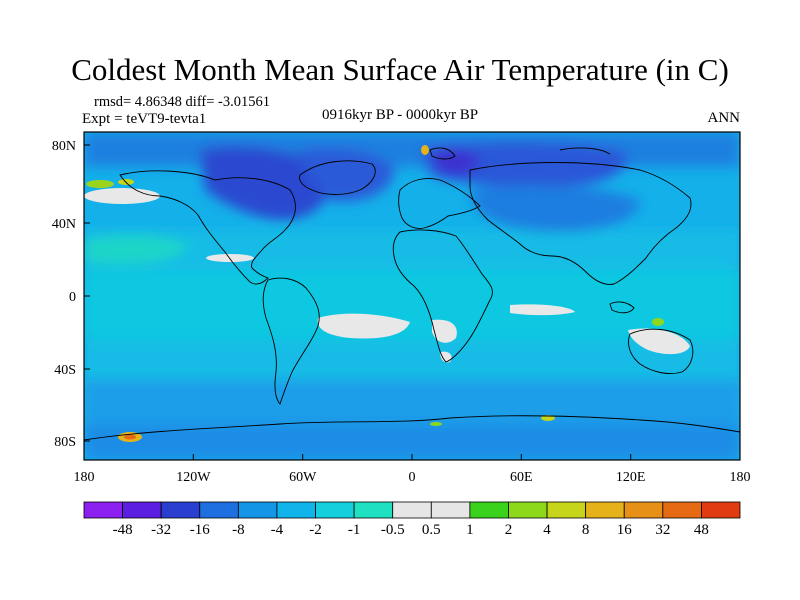 The width and height of the screenshot is (800, 600). I want to click on warm-spot-bering, so click(100, 184).